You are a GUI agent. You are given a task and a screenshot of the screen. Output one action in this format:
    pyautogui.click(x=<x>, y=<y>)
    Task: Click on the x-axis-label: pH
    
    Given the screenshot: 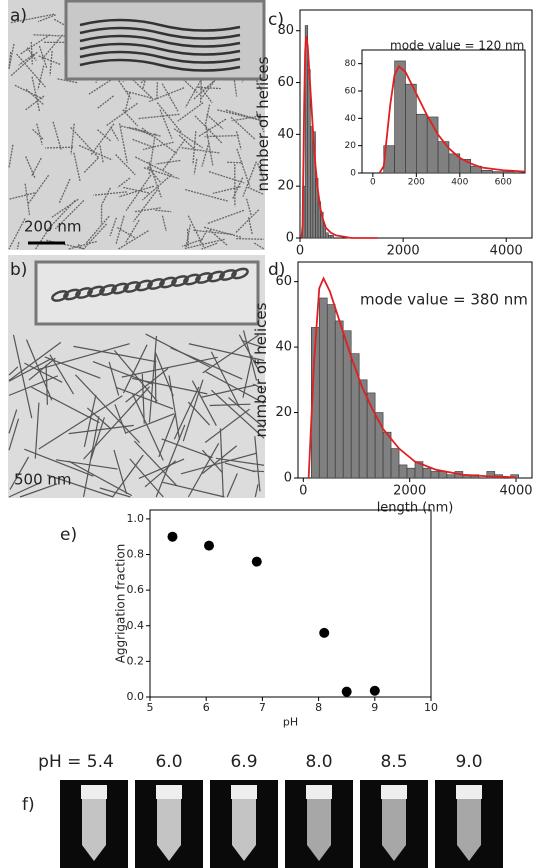 What is the action you would take?
    pyautogui.click(x=290, y=721)
    